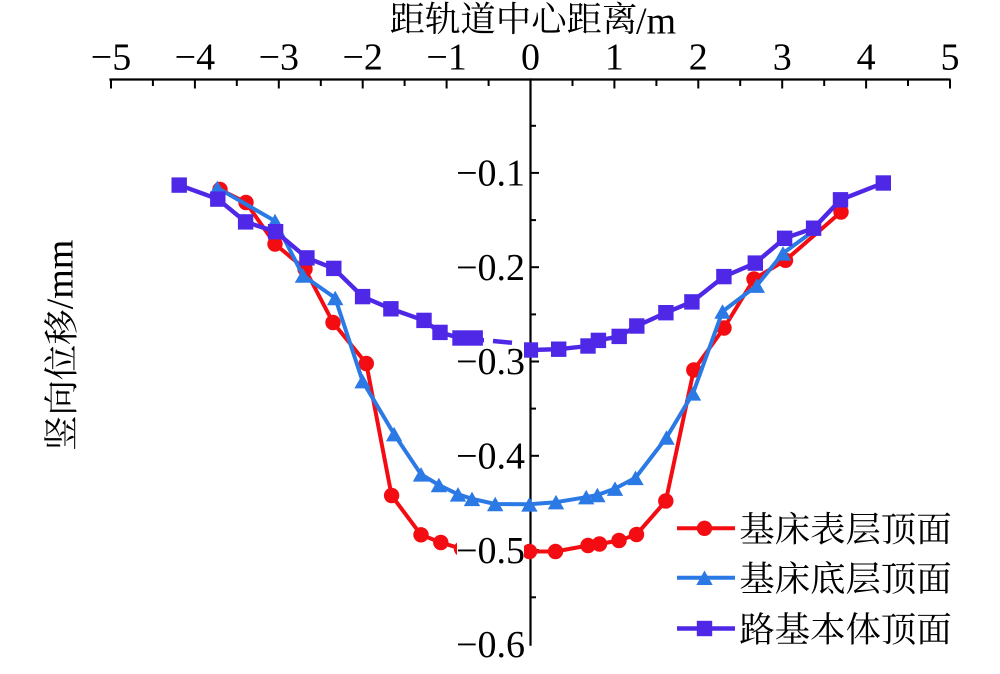 Image resolution: width=1000 pixels, height=674 pixels. I want to click on svg-text: 5, so click(950, 58).